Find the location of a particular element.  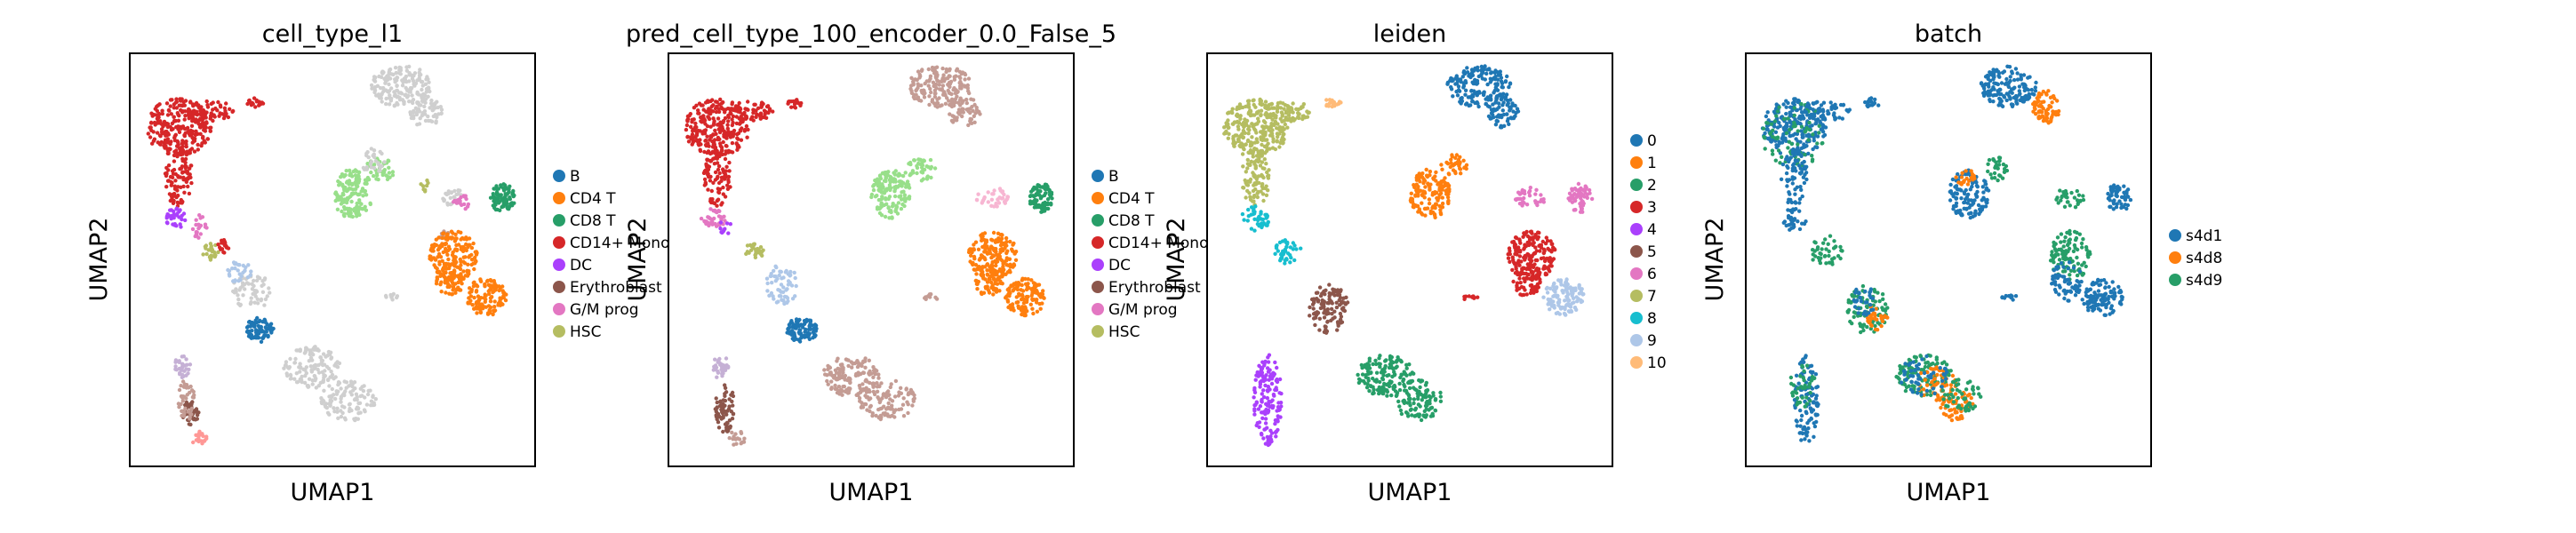

cluster-cd4-t is located at coordinates (1025, 297).